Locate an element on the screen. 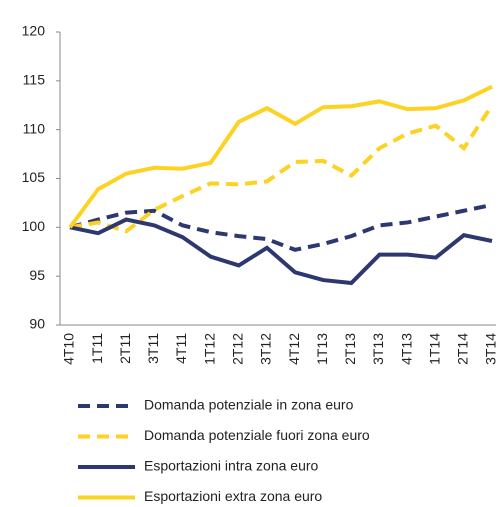 The width and height of the screenshot is (504, 507). x-tick-label: 2T12 is located at coordinates (238, 349).